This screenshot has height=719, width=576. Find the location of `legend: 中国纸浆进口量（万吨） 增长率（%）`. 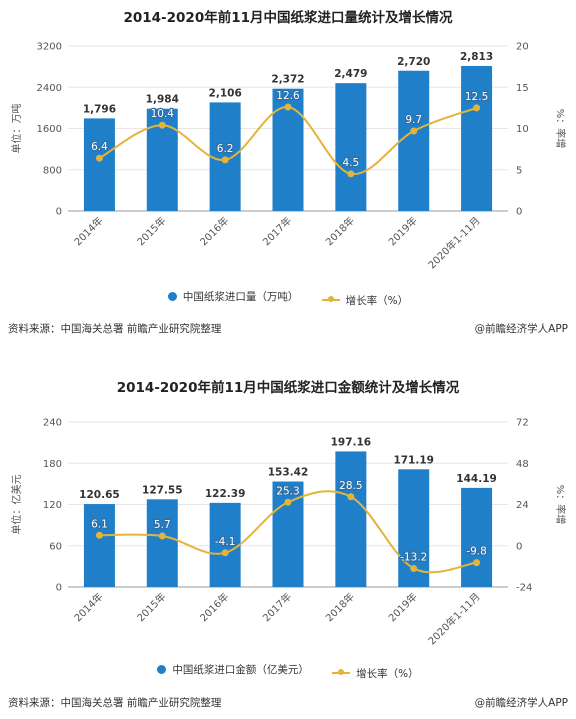

legend: 中国纸浆进口量（万吨） 增长率（%） is located at coordinates (288, 298).